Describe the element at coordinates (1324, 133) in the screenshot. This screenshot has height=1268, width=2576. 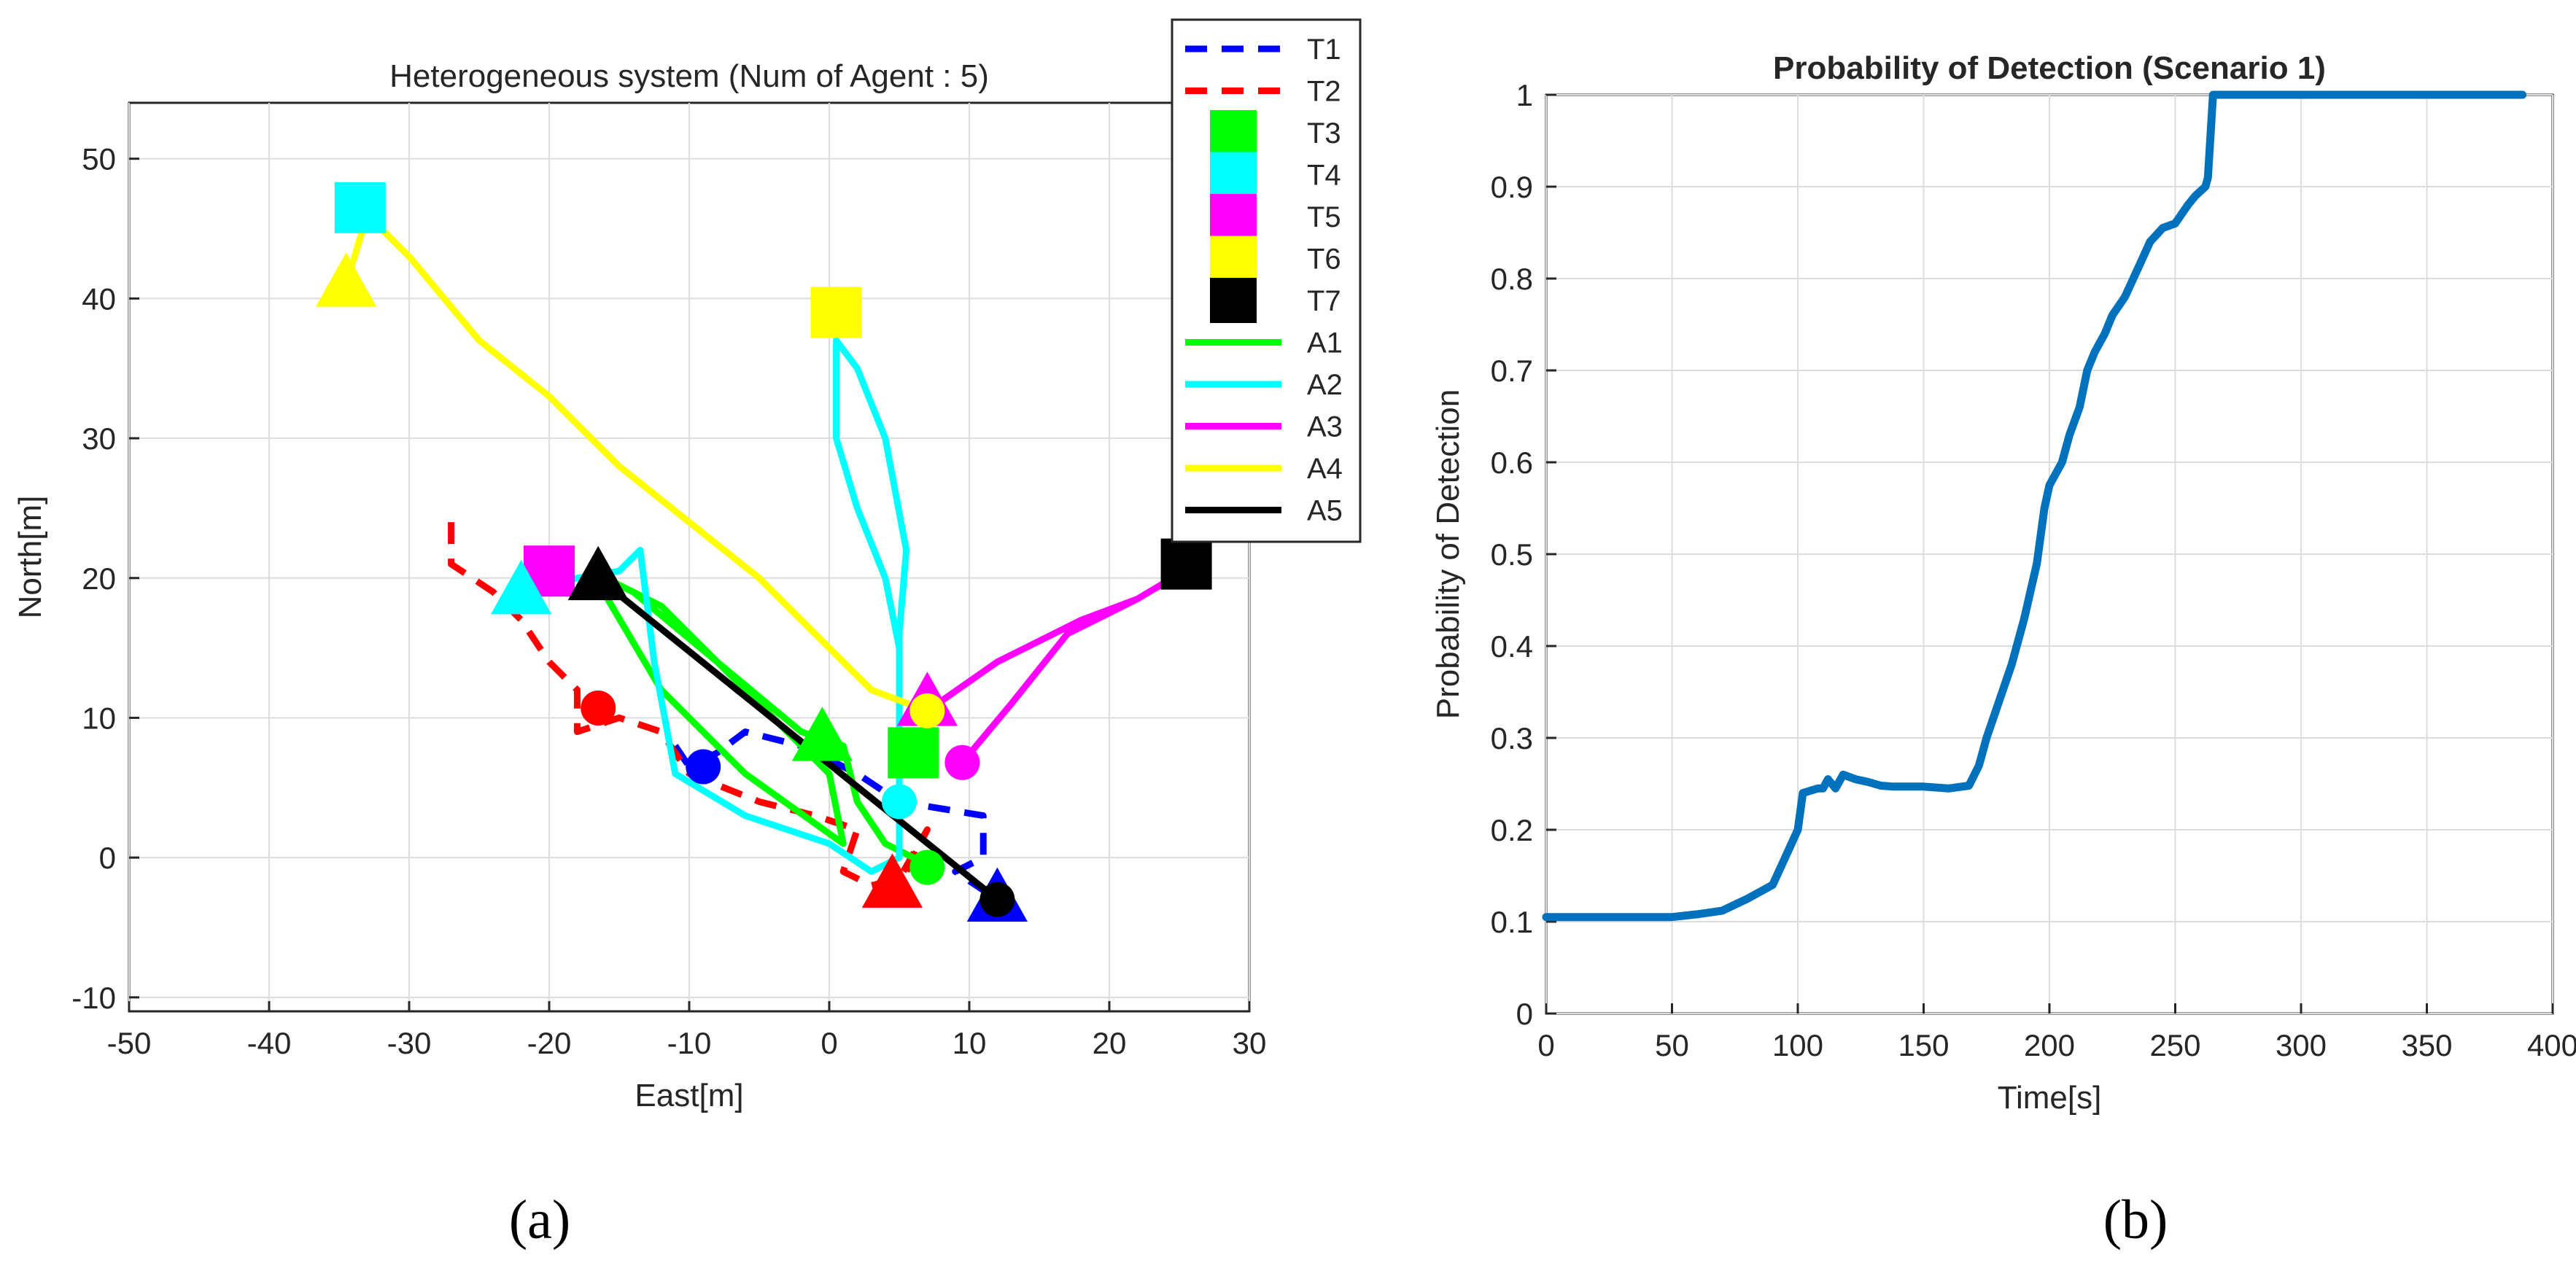
I see `legend-label: T3` at that location.